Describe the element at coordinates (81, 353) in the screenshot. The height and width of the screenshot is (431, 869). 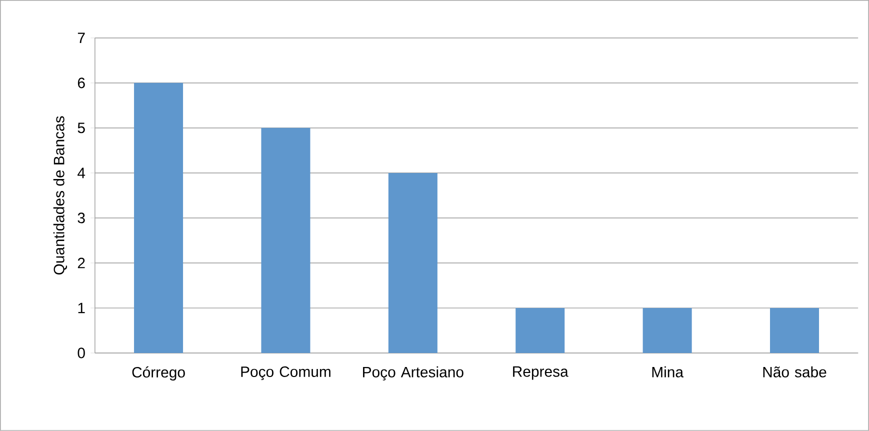
I see `y-tick-label: 0` at that location.